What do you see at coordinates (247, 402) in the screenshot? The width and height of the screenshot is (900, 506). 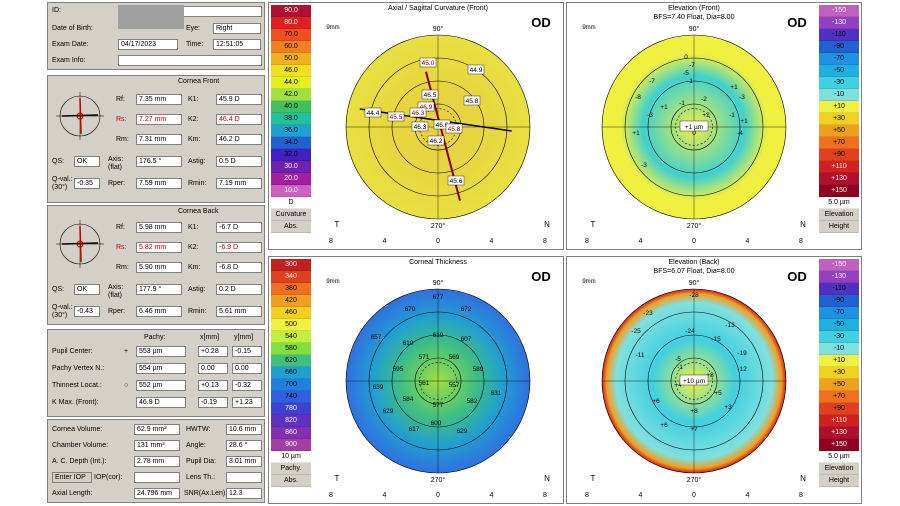 I see `pachy-row-y: +1.23` at bounding box center [247, 402].